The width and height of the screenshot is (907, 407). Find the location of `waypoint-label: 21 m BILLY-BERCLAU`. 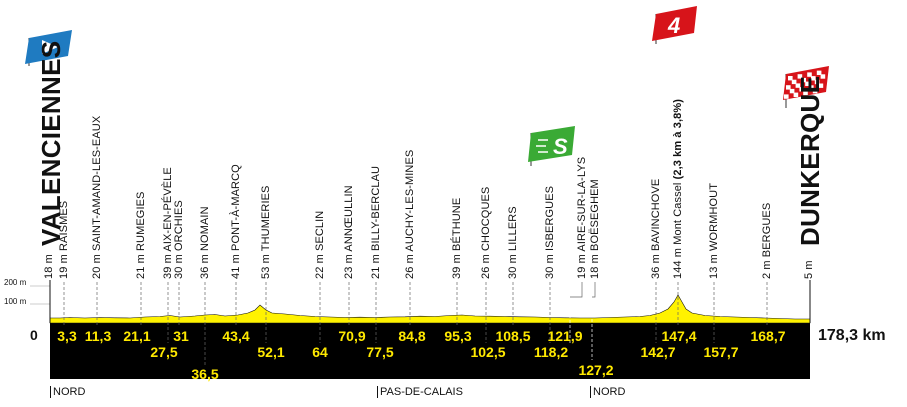

waypoint-label: 21 m BILLY-BERCLAU is located at coordinates (376, 222).